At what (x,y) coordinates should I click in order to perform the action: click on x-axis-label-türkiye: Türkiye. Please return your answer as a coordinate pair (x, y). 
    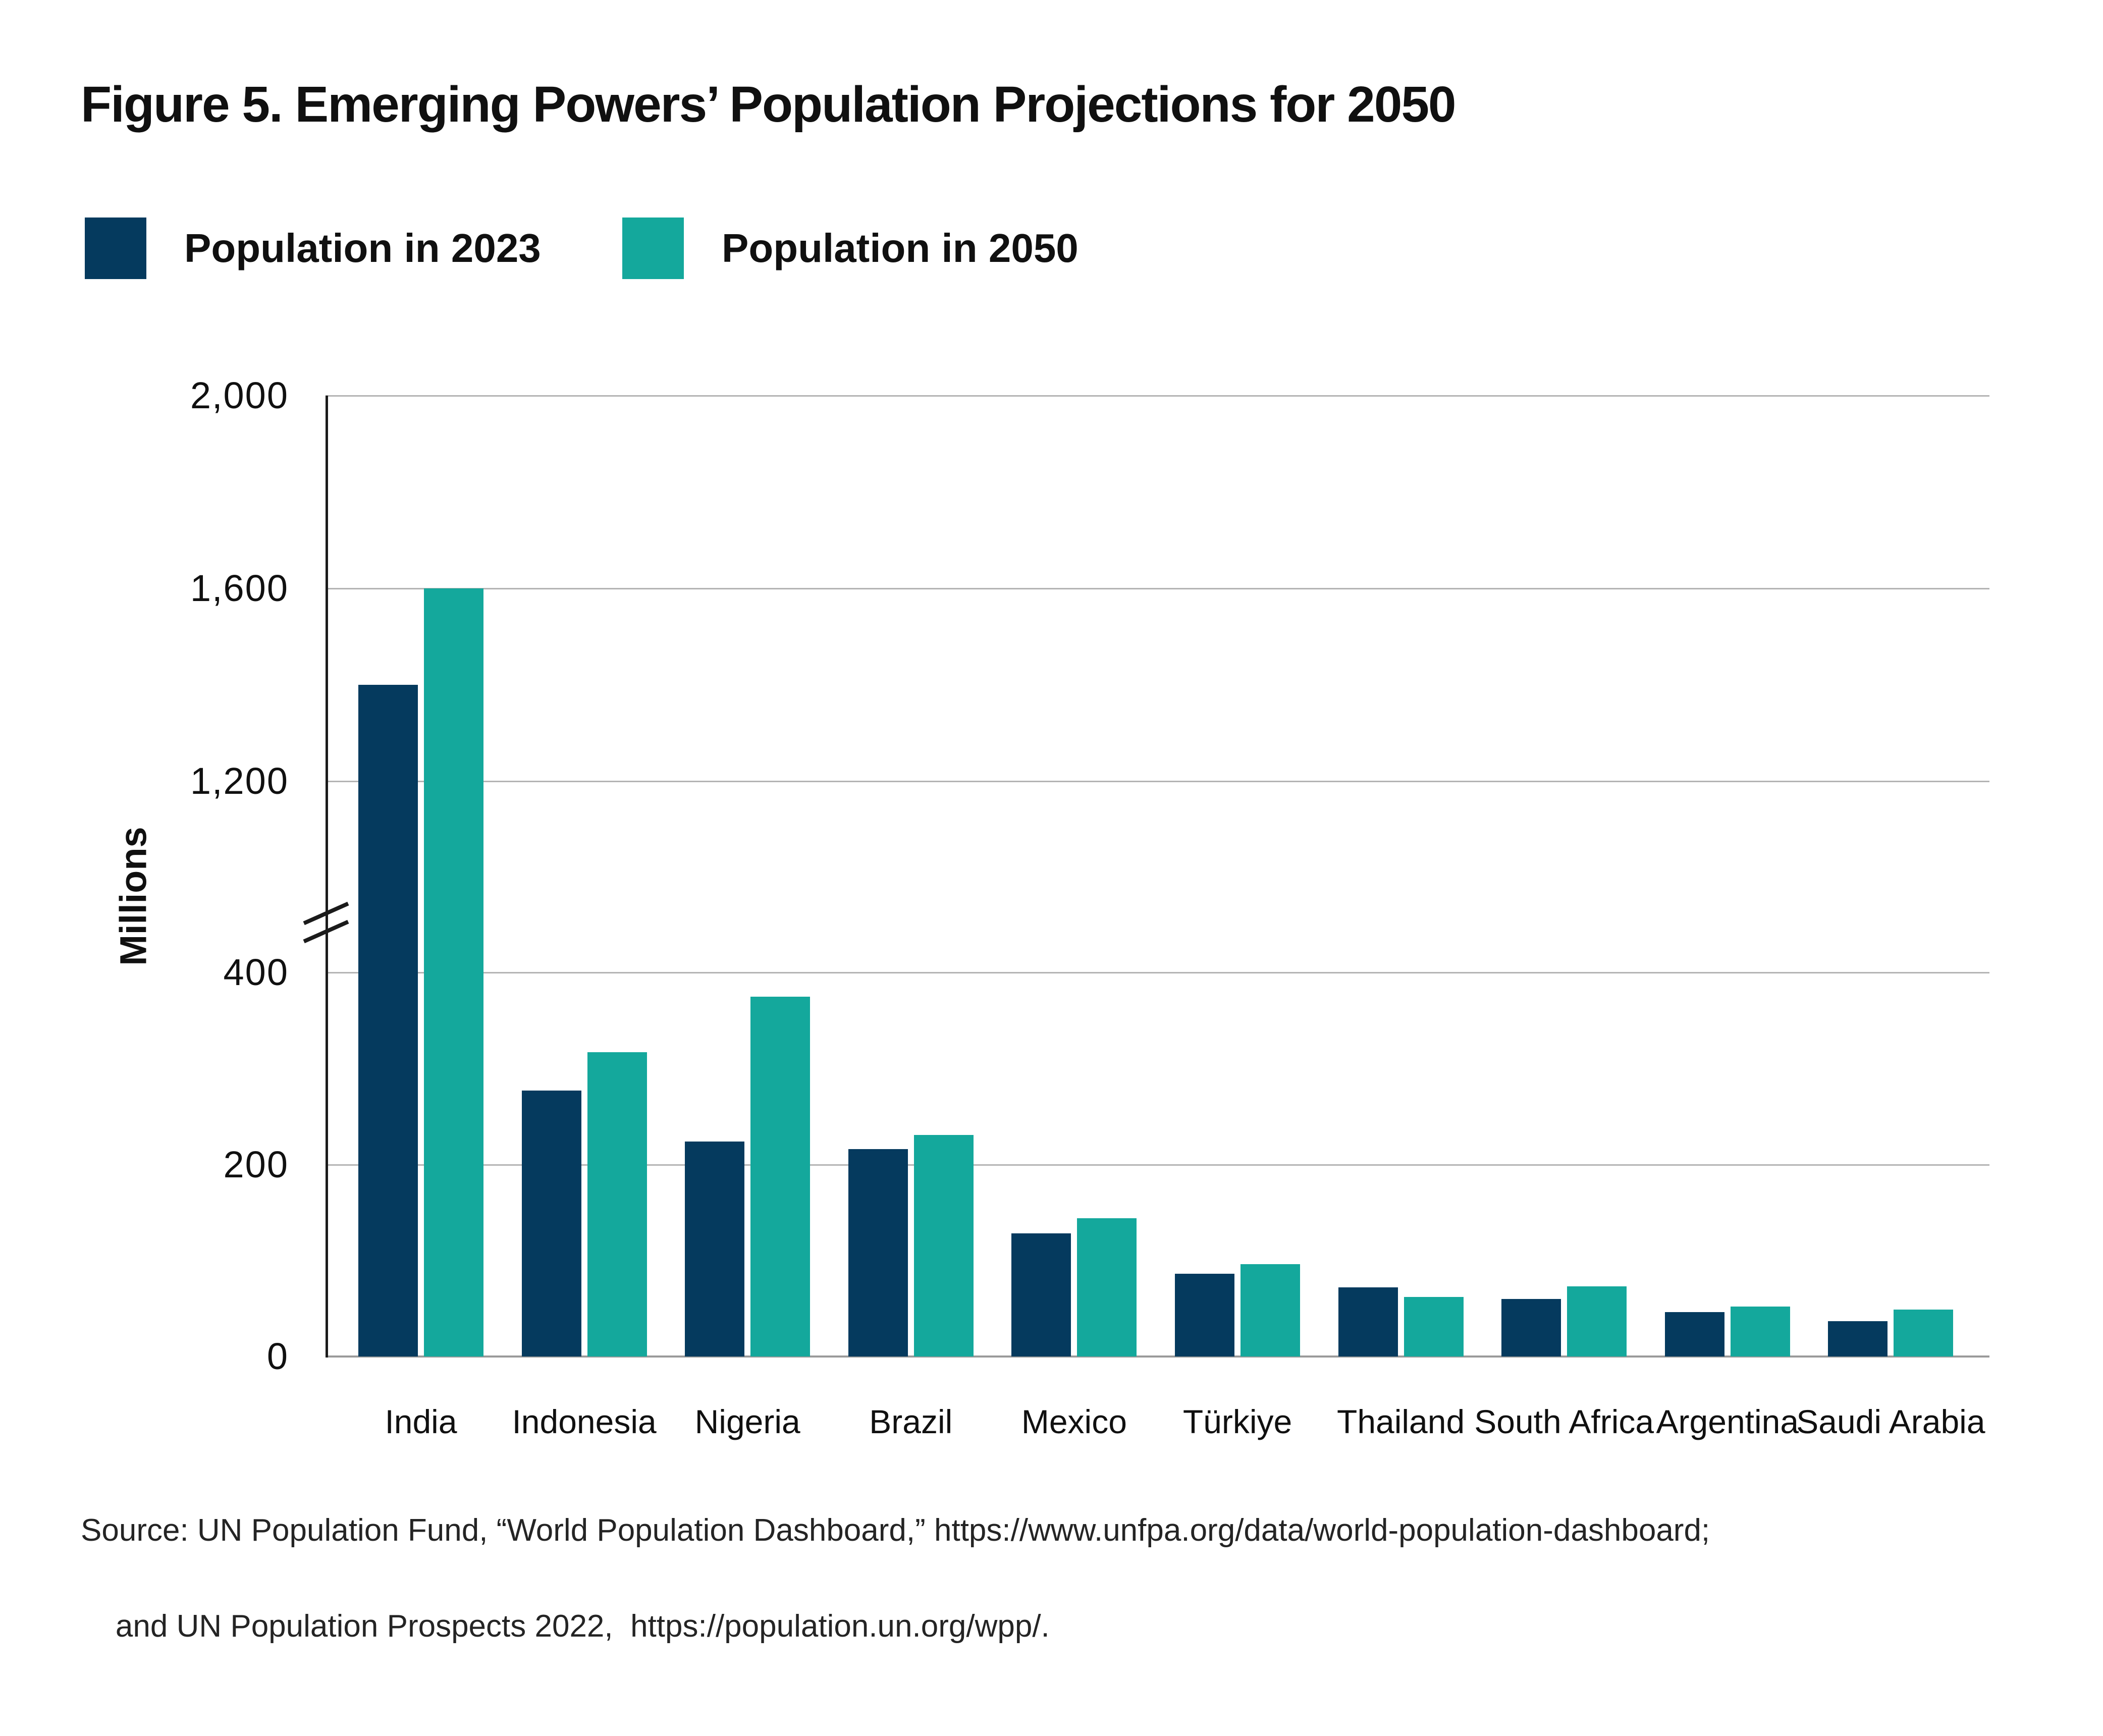
    Looking at the image, I should click on (1237, 1421).